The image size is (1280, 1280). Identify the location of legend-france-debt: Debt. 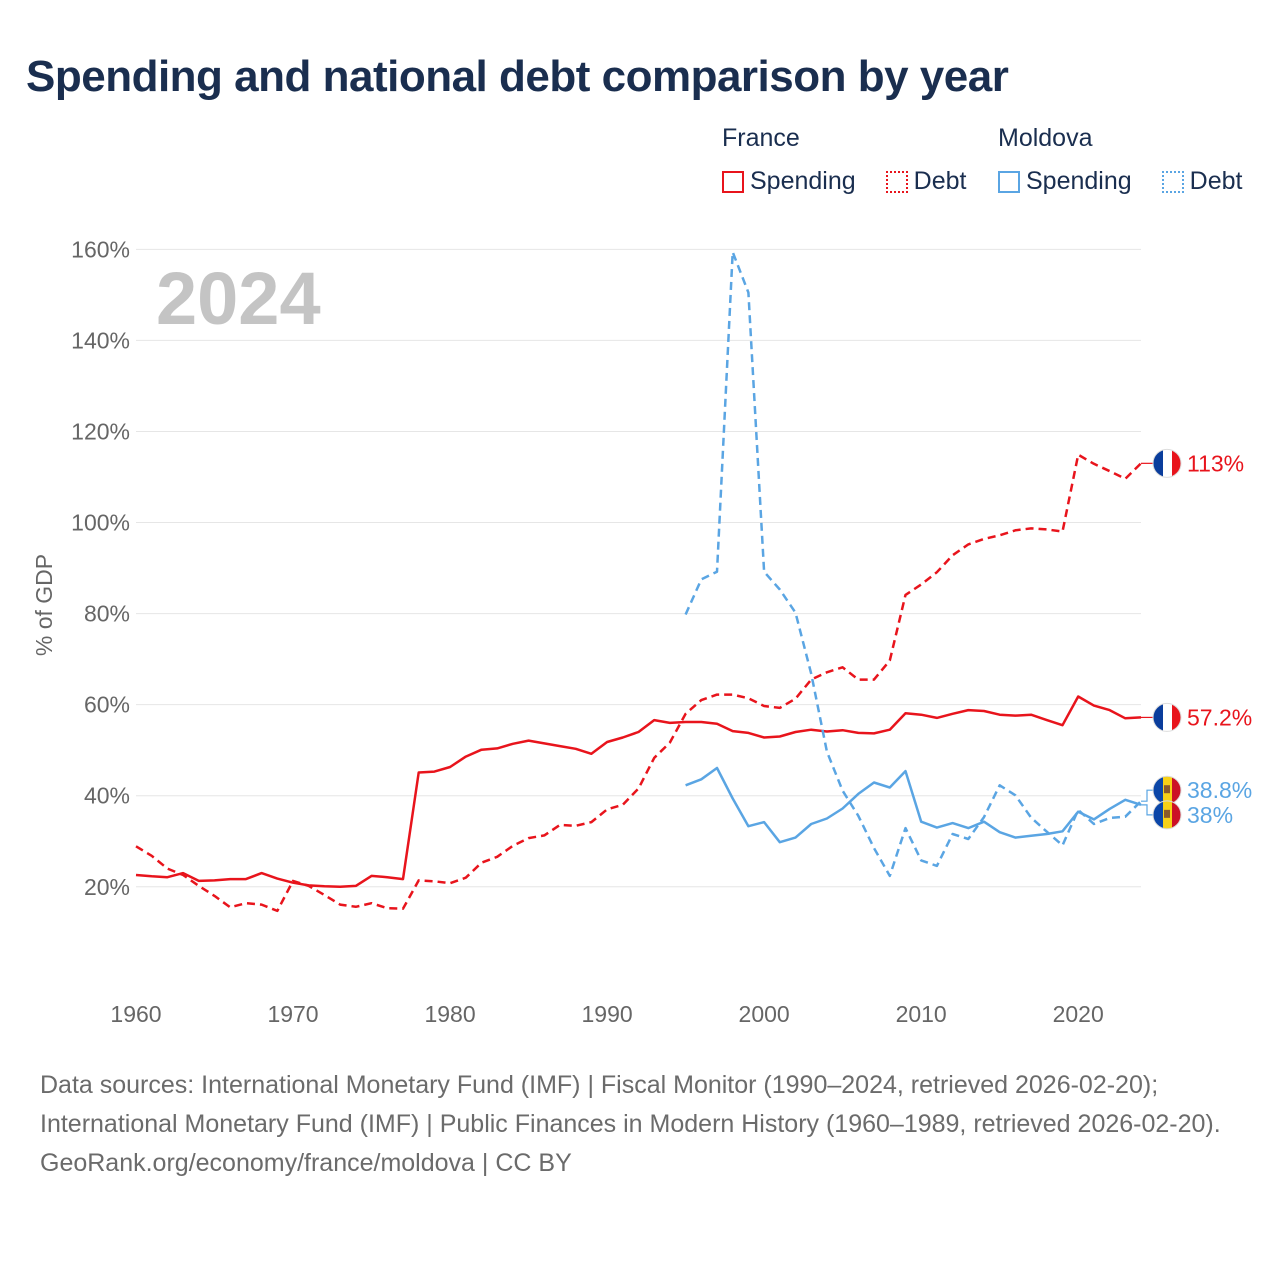
(926, 181).